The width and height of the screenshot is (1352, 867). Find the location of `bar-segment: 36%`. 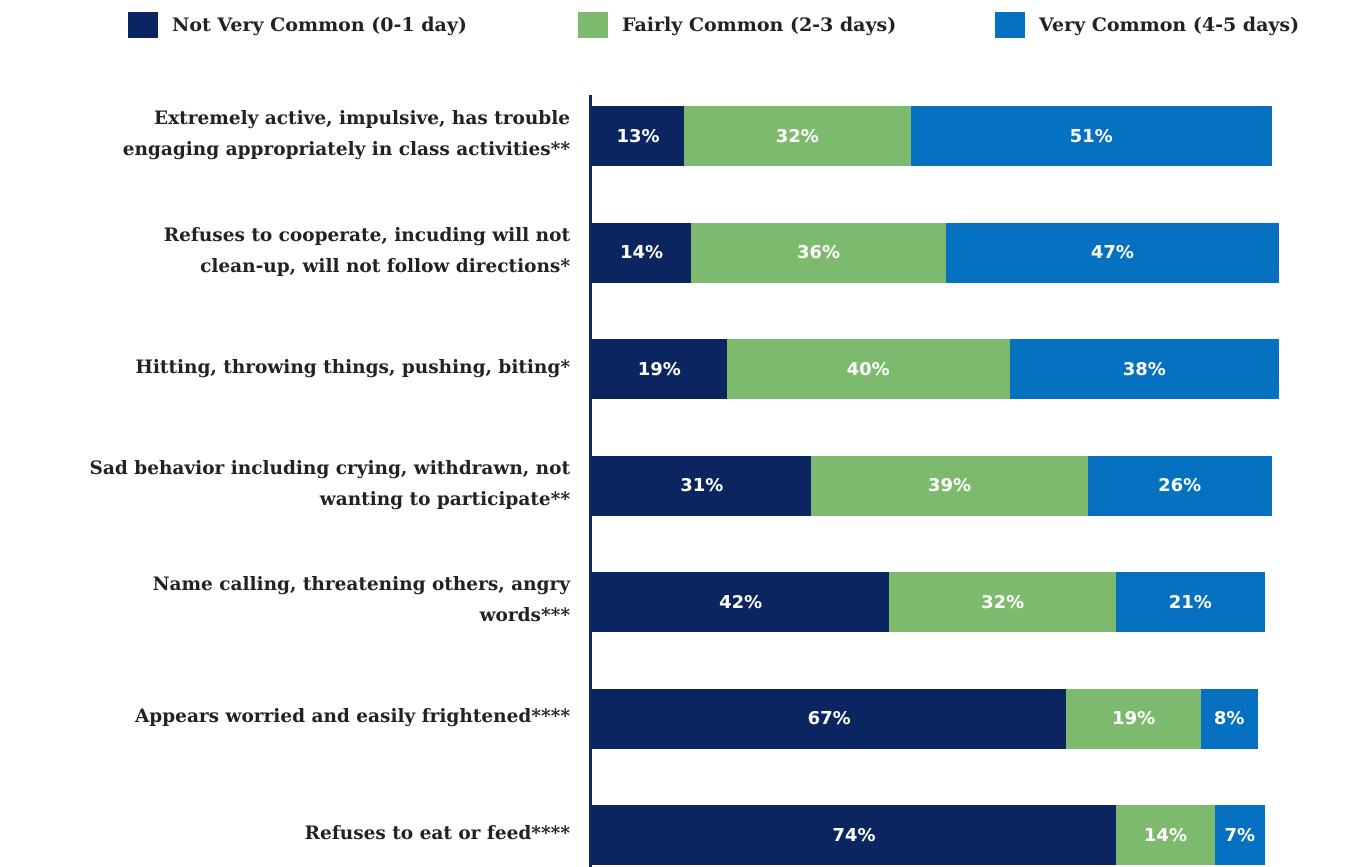

bar-segment: 36% is located at coordinates (818, 252).